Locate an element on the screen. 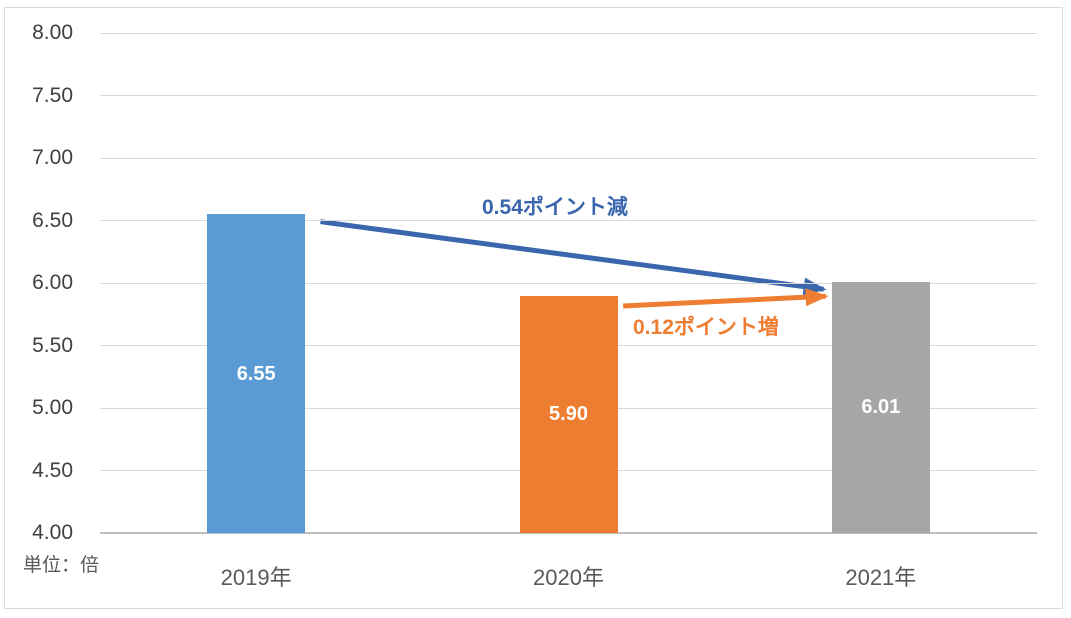 The height and width of the screenshot is (618, 1071). annotation-increase: 0.12ポイント増 is located at coordinates (706, 327).